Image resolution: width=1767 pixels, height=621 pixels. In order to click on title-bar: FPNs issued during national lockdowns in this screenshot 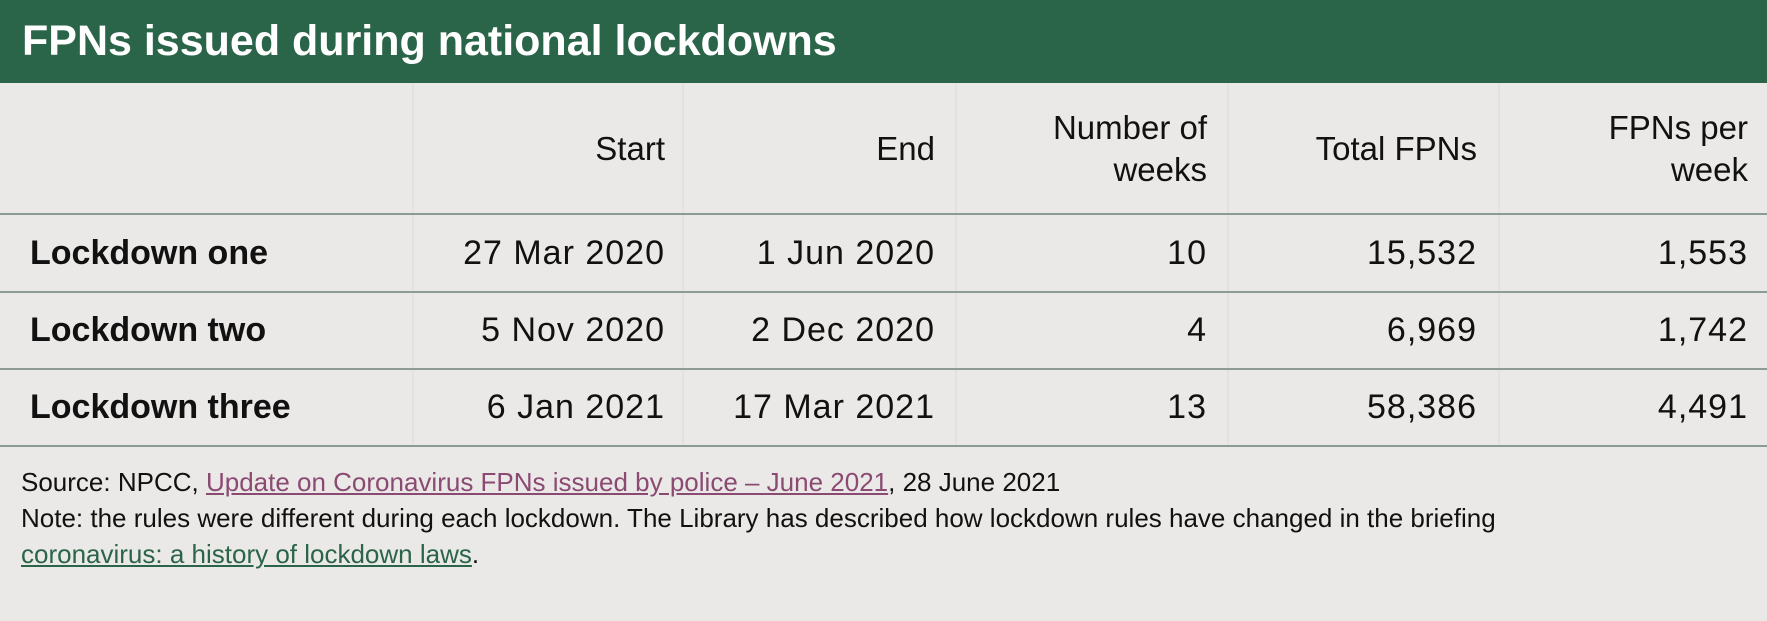, I will do `click(883, 41)`.